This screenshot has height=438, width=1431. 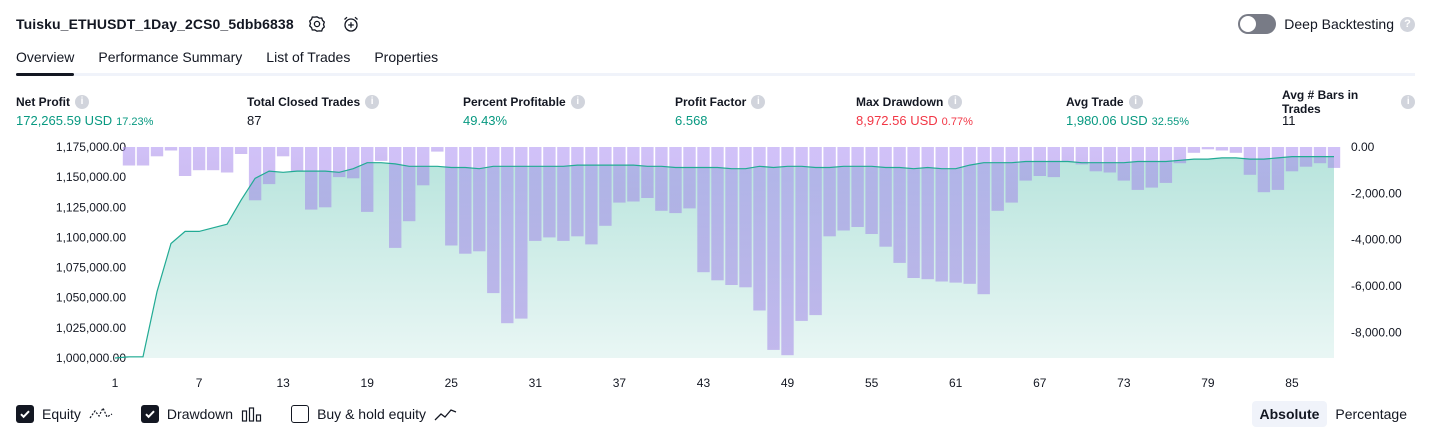 I want to click on drawdown-checkbox, so click(x=149, y=414).